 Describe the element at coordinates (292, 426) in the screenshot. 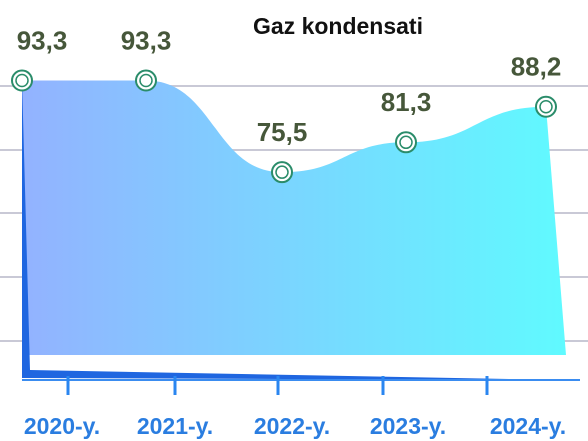

I see `x-tick-label: 2022-y.` at that location.